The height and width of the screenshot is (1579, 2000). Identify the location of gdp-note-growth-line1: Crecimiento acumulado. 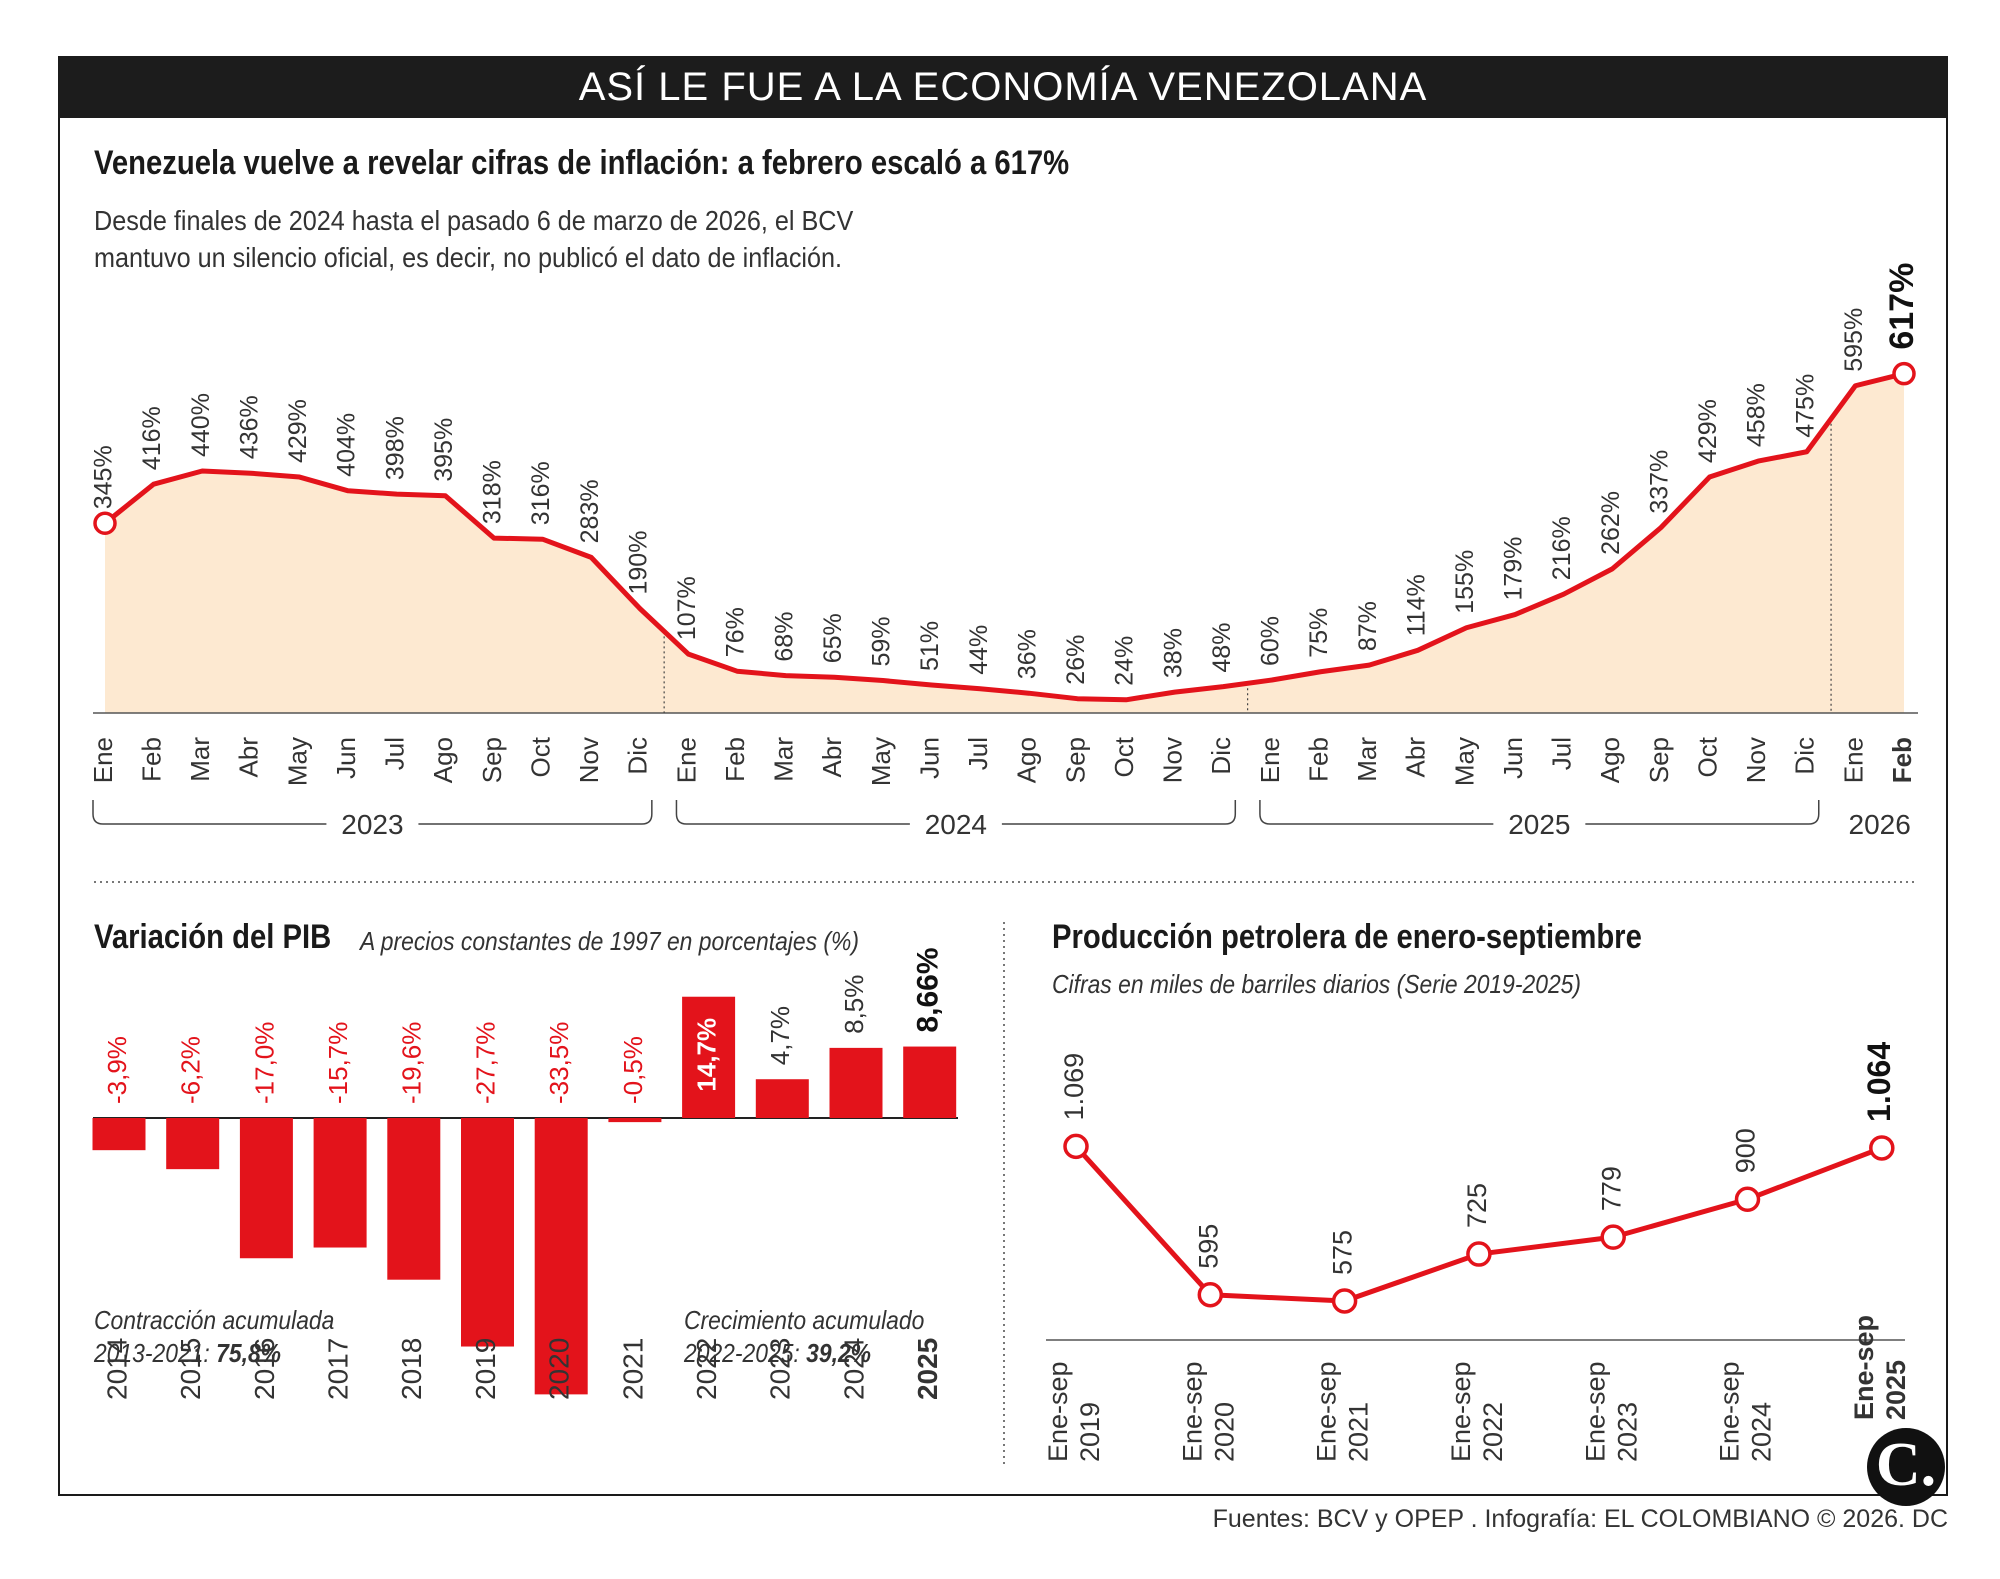
(804, 1320).